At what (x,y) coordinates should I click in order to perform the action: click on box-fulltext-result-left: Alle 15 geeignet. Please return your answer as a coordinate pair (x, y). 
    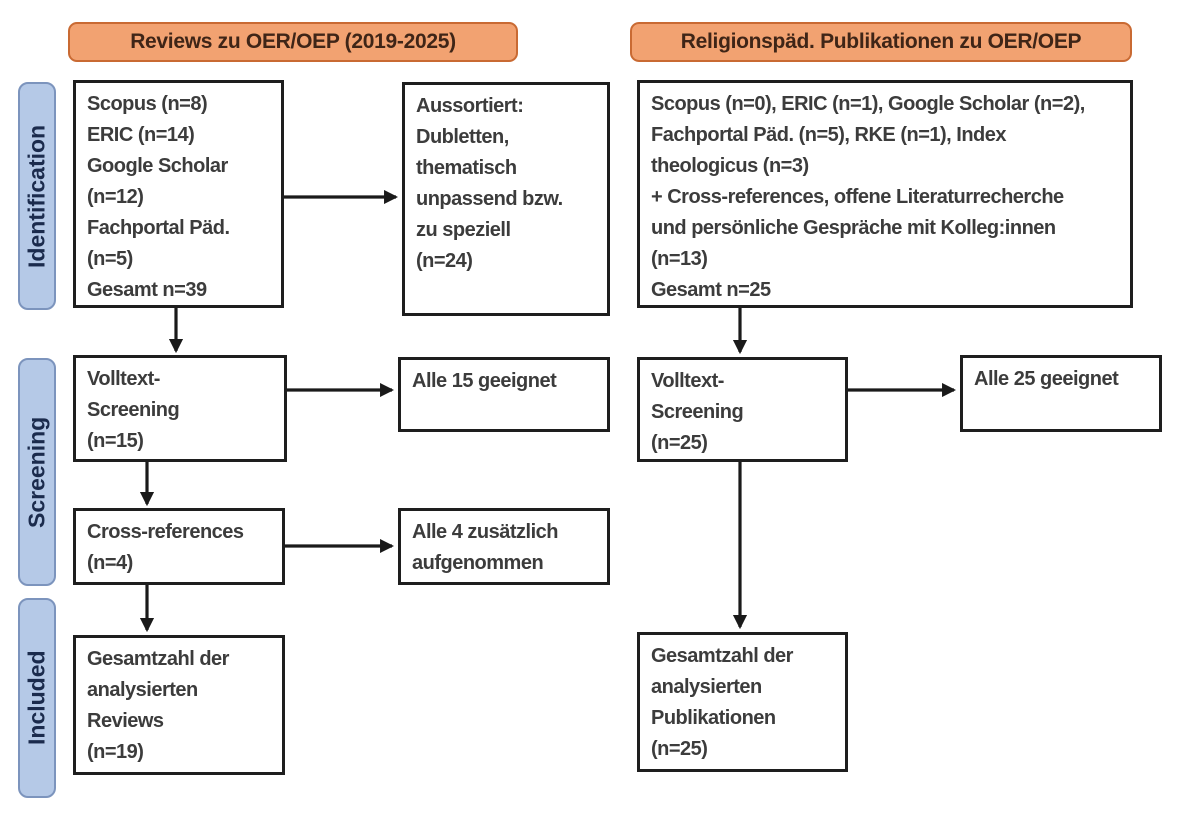
    Looking at the image, I should click on (504, 394).